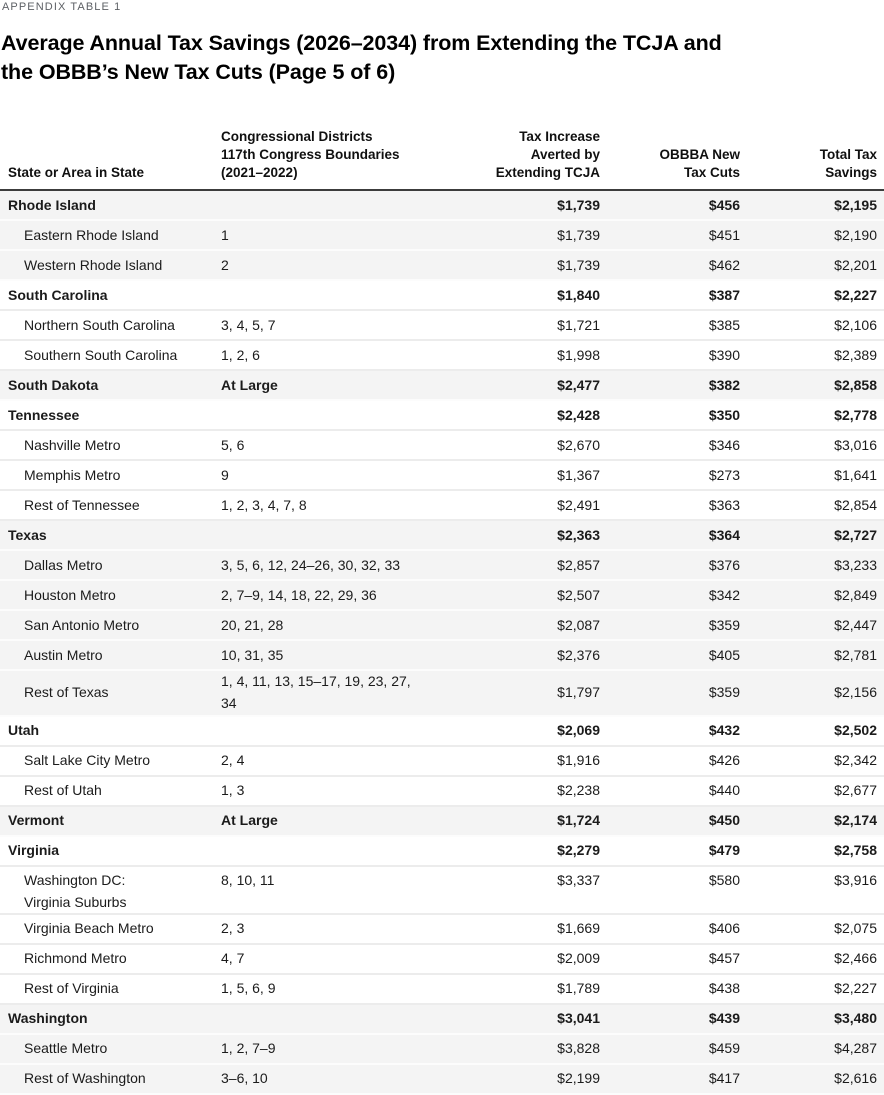 The height and width of the screenshot is (1095, 884). What do you see at coordinates (299, 594) in the screenshot?
I see `cell-districts: 2, 7–9, 14, 18, 22, 29, 36` at bounding box center [299, 594].